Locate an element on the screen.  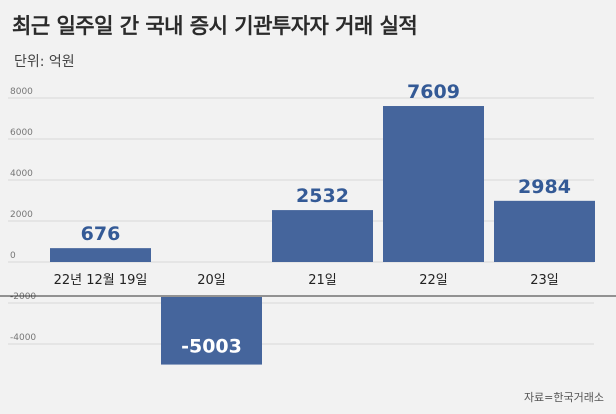
y-tick-label: 6000 is located at coordinates (21, 133).